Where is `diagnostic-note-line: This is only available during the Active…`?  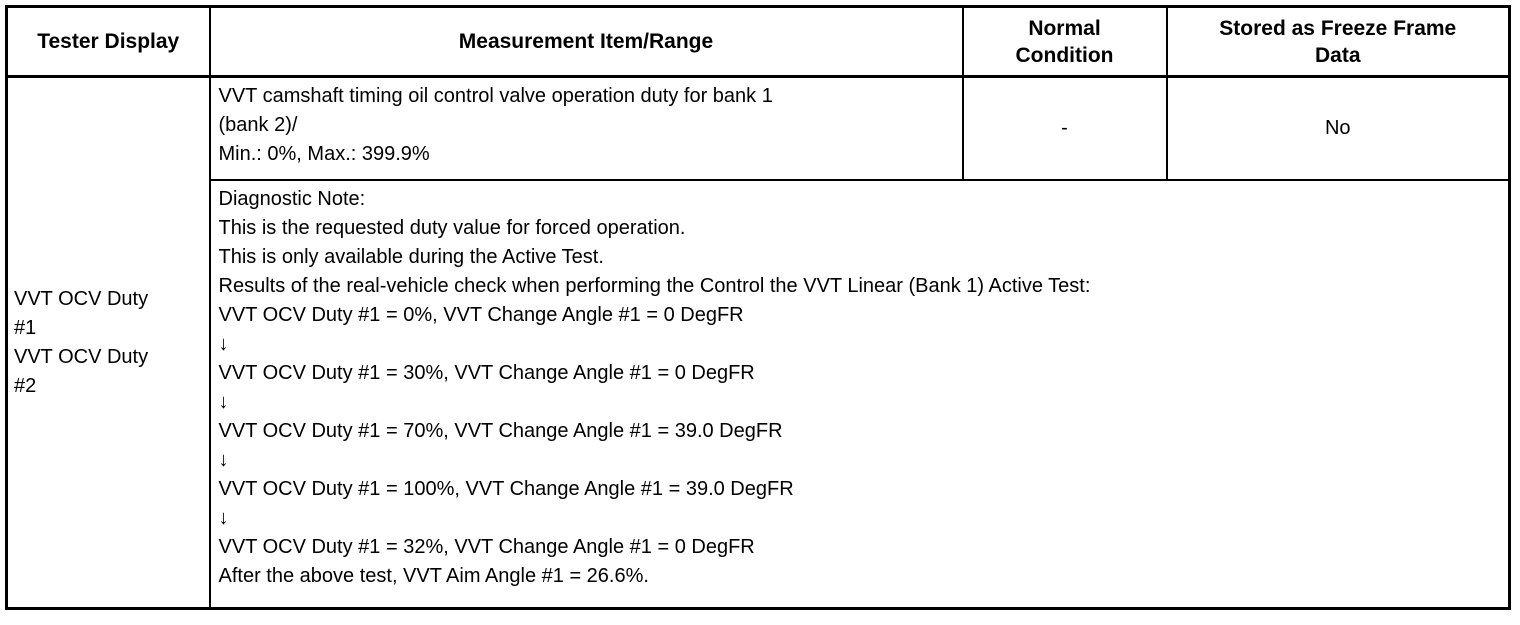 diagnostic-note-line: This is only available during the Active… is located at coordinates (411, 256).